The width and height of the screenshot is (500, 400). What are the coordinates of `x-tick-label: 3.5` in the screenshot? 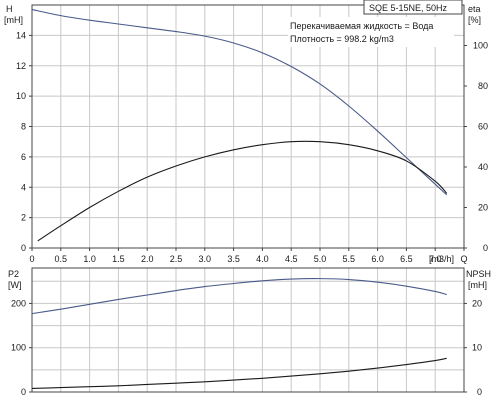 It's located at (233, 259).